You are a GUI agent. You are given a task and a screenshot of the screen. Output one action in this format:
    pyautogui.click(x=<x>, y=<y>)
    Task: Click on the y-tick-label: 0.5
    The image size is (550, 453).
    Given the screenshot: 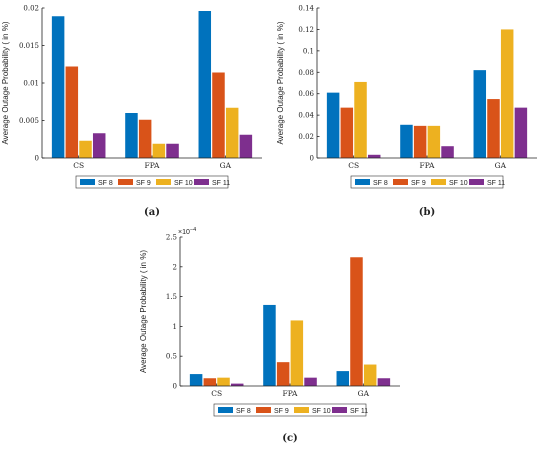 What is the action you would take?
    pyautogui.click(x=171, y=357)
    